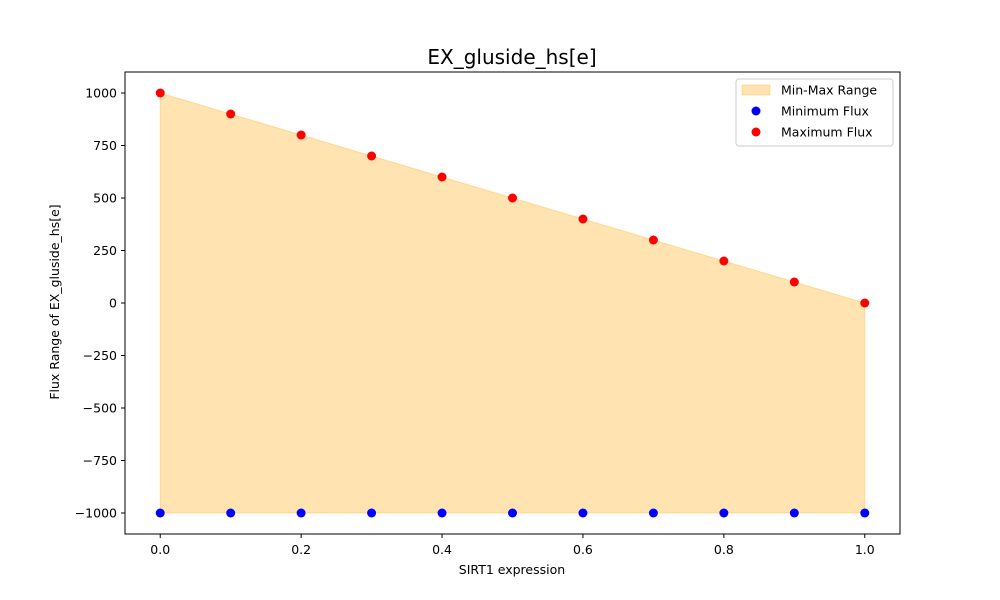 Image resolution: width=1000 pixels, height=600 pixels. I want to click on legend-swatch-range, so click(756, 90).